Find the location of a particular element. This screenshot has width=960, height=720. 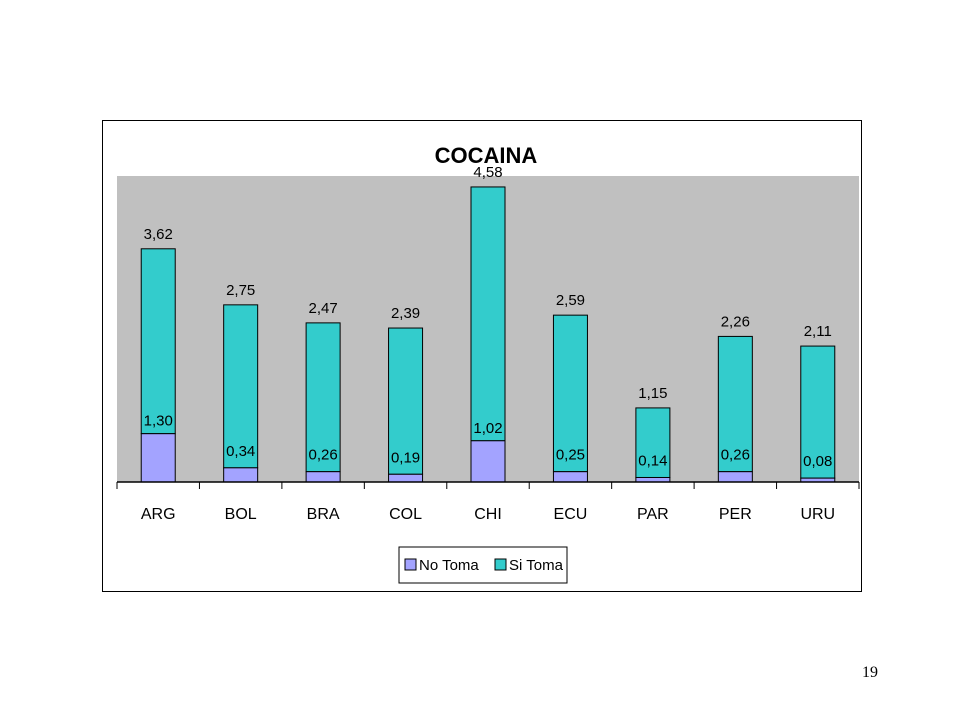

label-si-toma-par: 1,15 is located at coordinates (652, 393).